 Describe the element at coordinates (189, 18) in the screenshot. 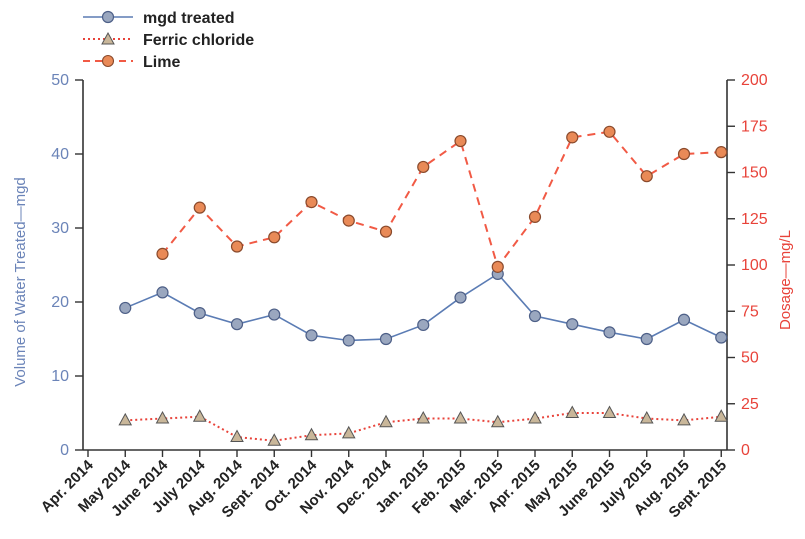

I see `legend-label-mgd-treated: mgd treated` at that location.